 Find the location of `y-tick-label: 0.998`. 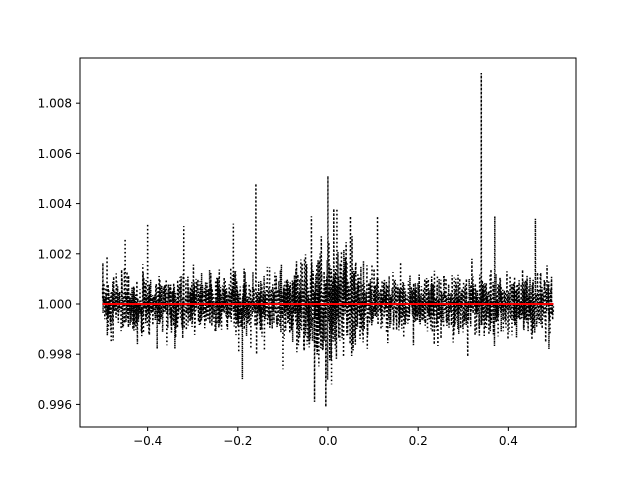

y-tick-label: 0.998 is located at coordinates (55, 355).